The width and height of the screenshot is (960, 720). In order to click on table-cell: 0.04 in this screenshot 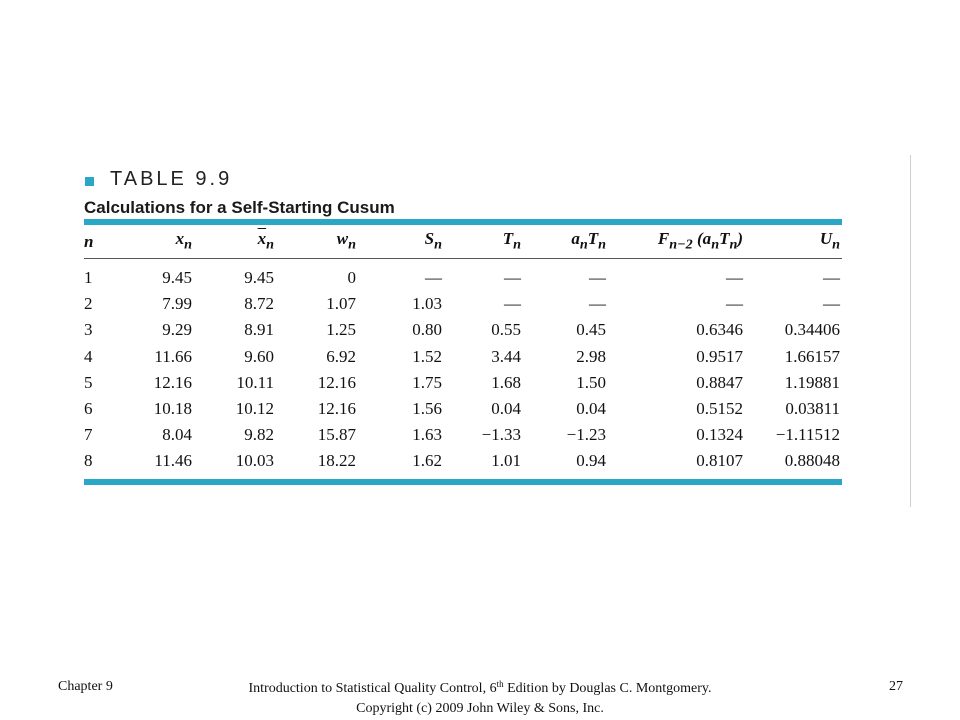, I will do `click(591, 409)`.